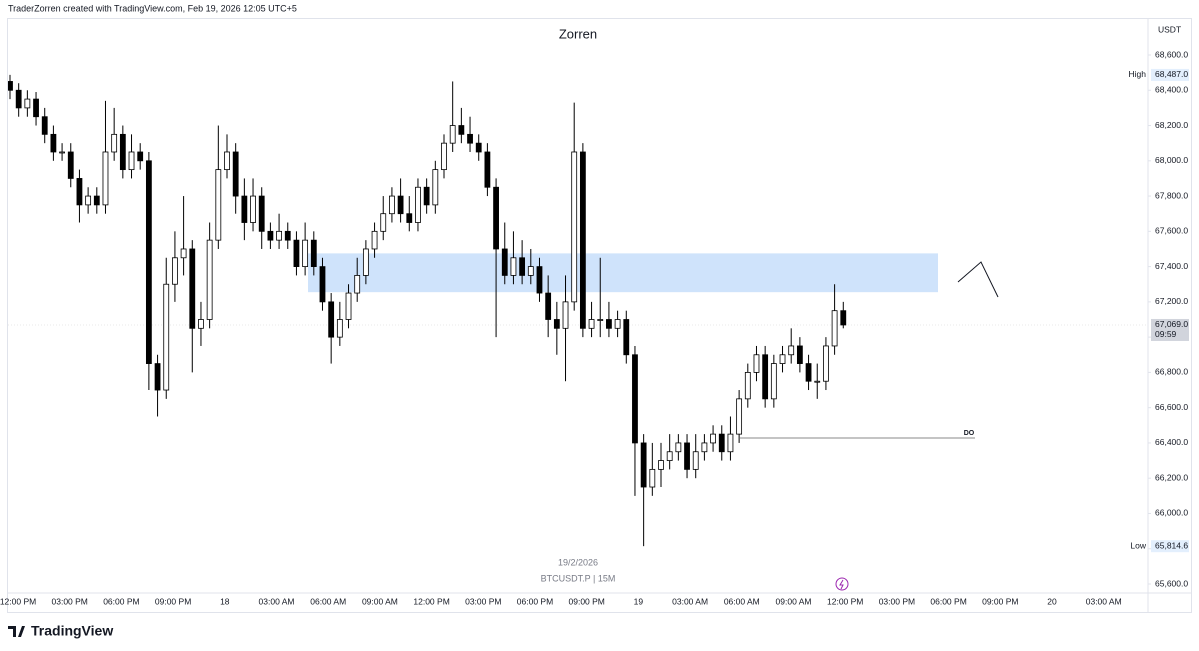  I want to click on x-tick-label: 06:00 PM, so click(948, 601).